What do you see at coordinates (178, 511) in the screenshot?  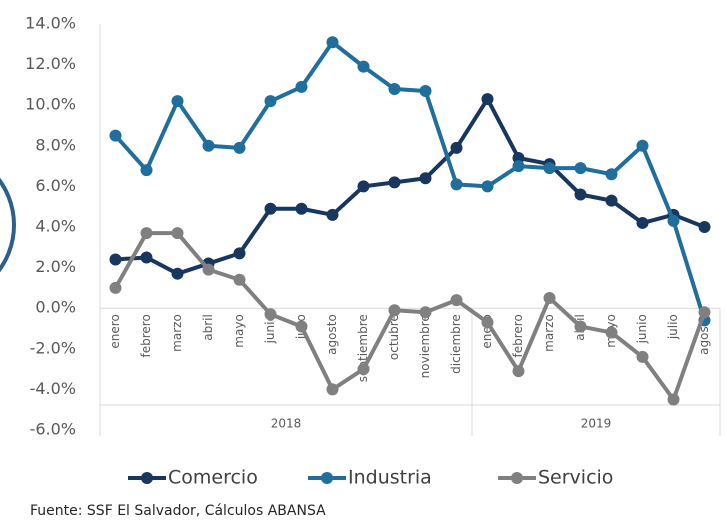 I see `source: Fuente: SSF El Salvador, Cálculos ABANSA` at bounding box center [178, 511].